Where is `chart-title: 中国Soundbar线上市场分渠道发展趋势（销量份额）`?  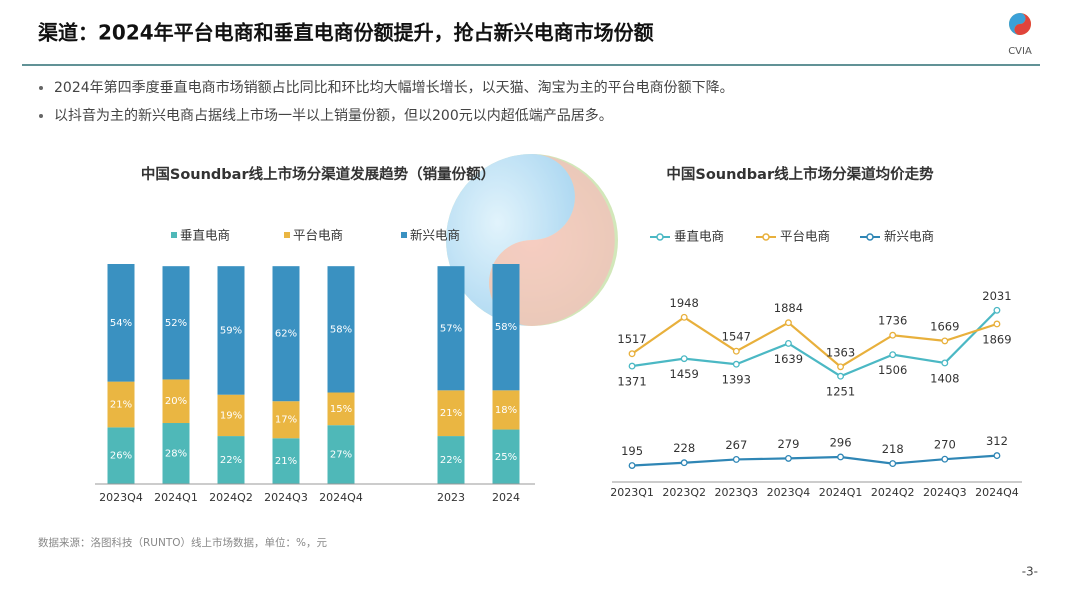 chart-title: 中国Soundbar线上市场分渠道发展趋势（销量份额） is located at coordinates (318, 174).